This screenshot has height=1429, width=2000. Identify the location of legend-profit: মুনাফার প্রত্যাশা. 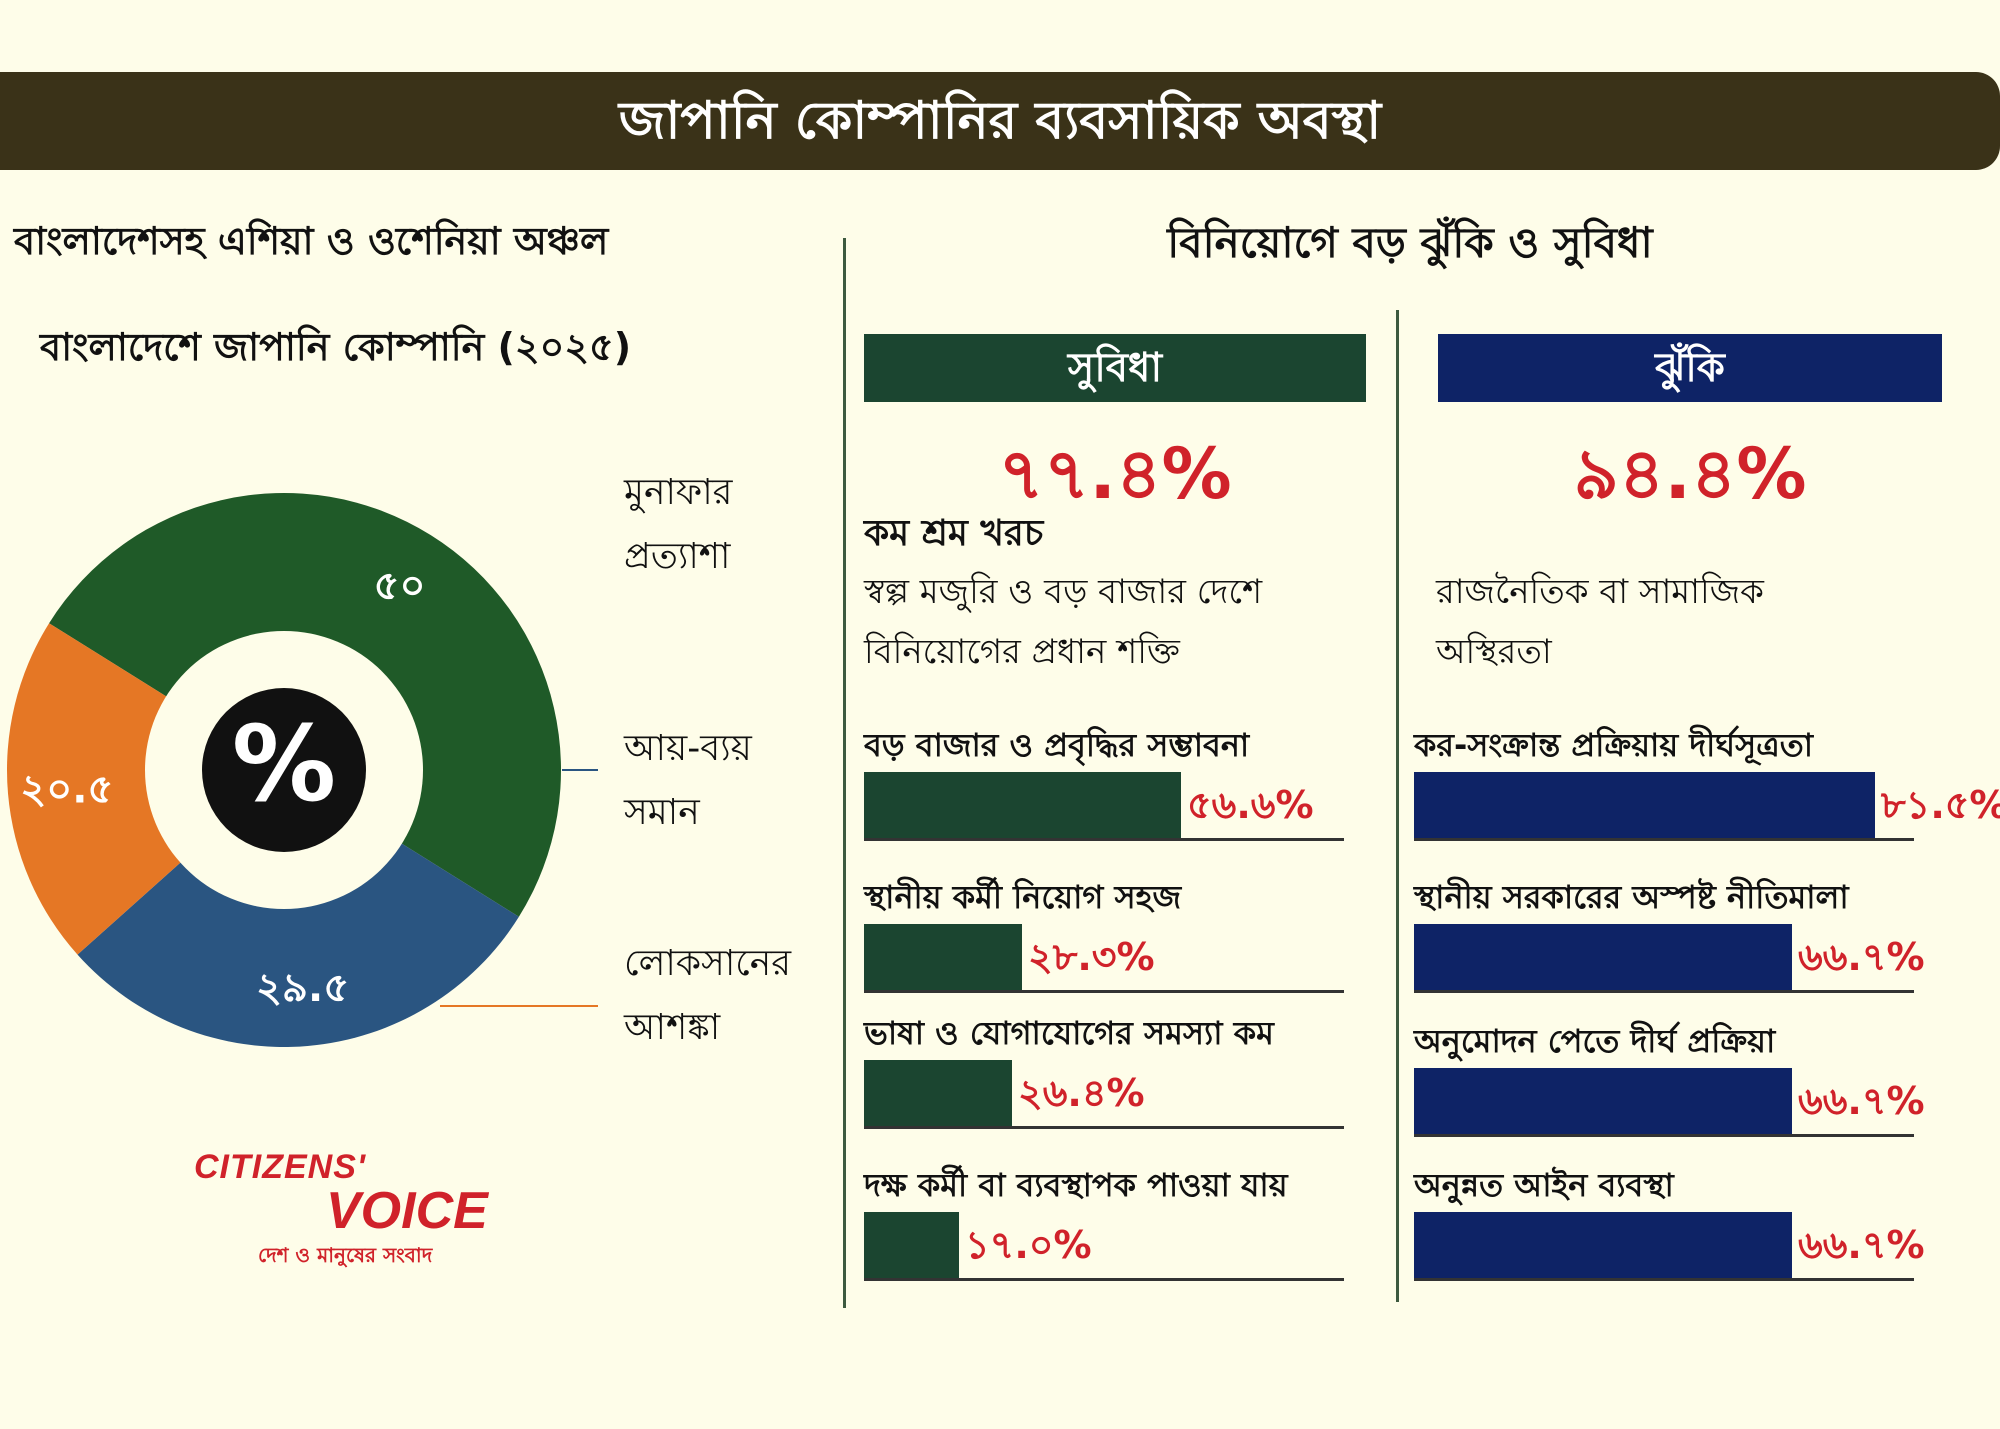
(678, 525).